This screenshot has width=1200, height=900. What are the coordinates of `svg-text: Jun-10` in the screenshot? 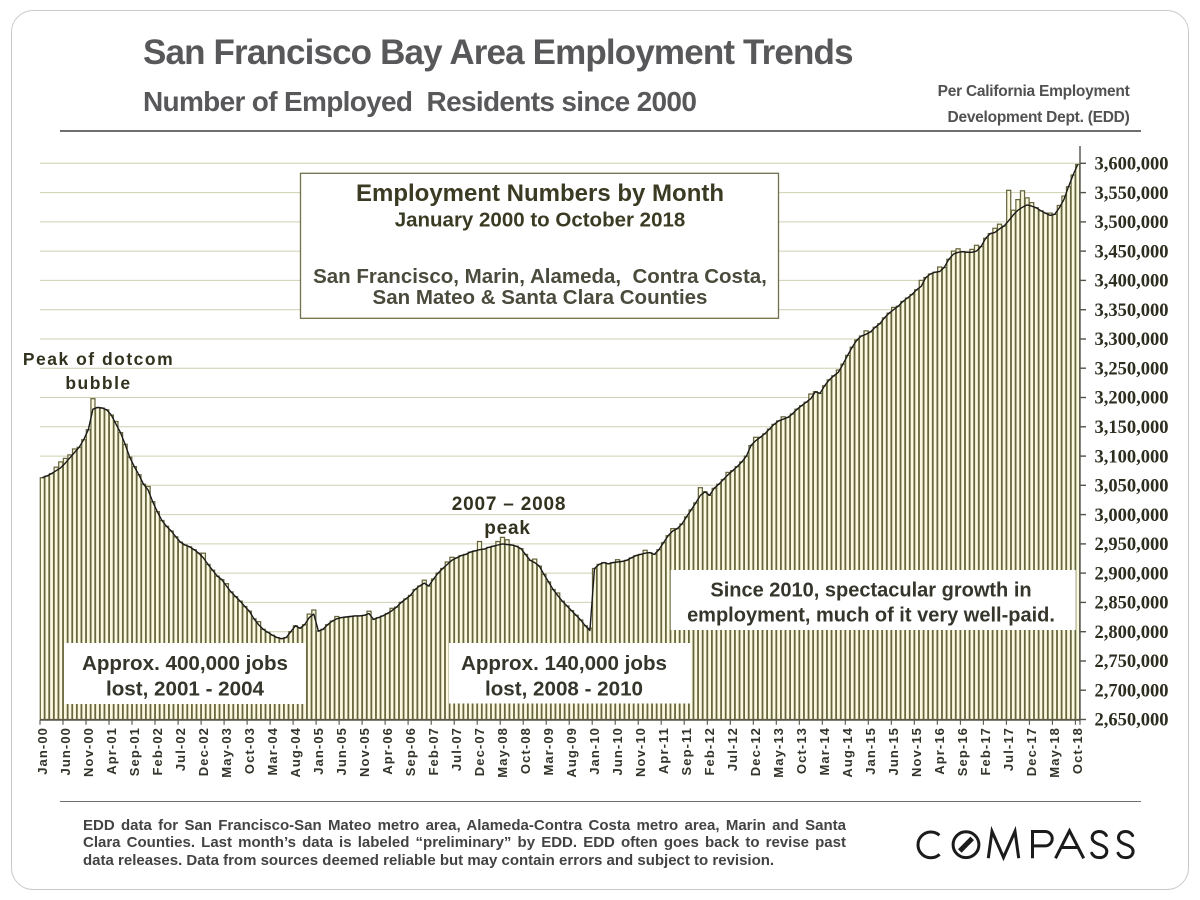 It's located at (617, 751).